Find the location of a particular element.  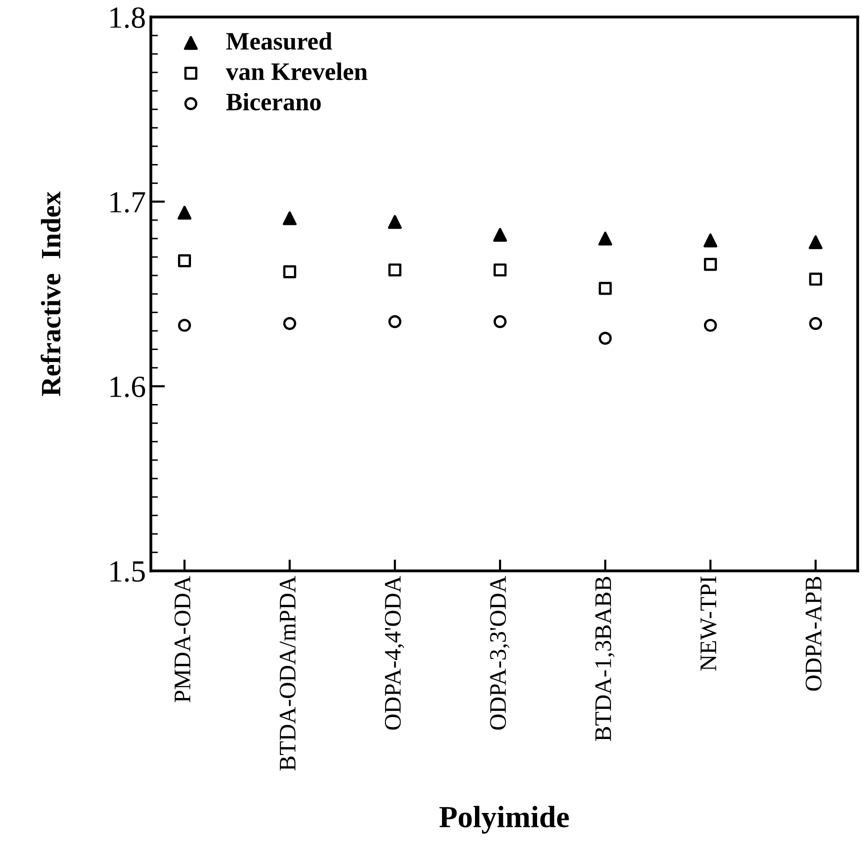

y-tick-label: 1.7 is located at coordinates (128, 202).